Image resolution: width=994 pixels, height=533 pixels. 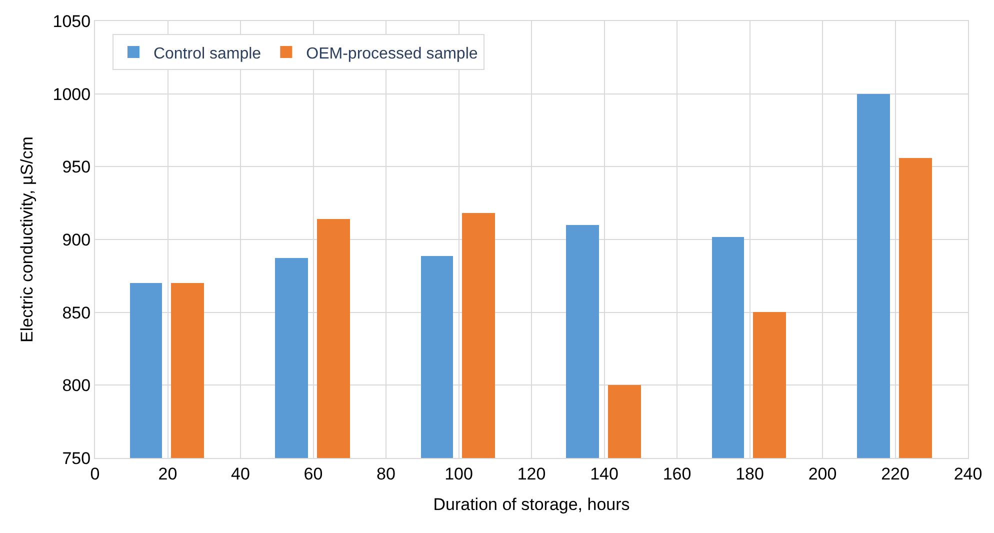 What do you see at coordinates (168, 474) in the screenshot?
I see `x-tick-label: 20` at bounding box center [168, 474].